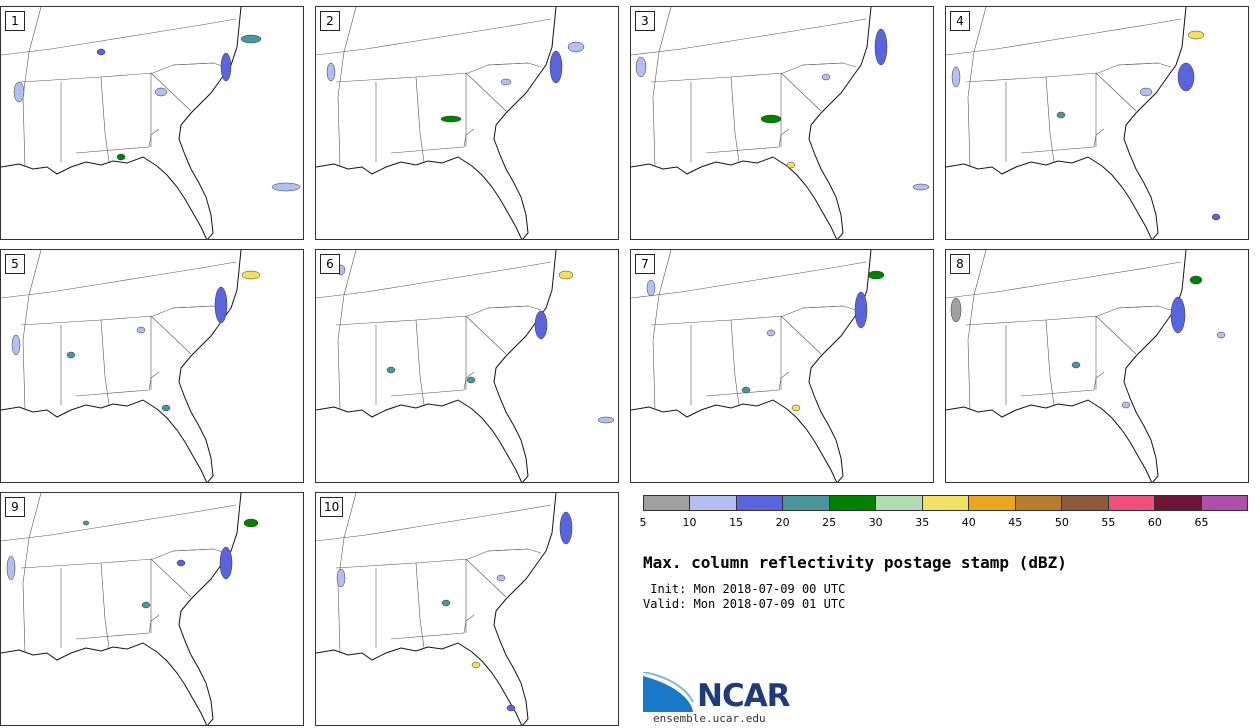  I want to click on ensemble-member-3-map: 3, so click(782, 123).